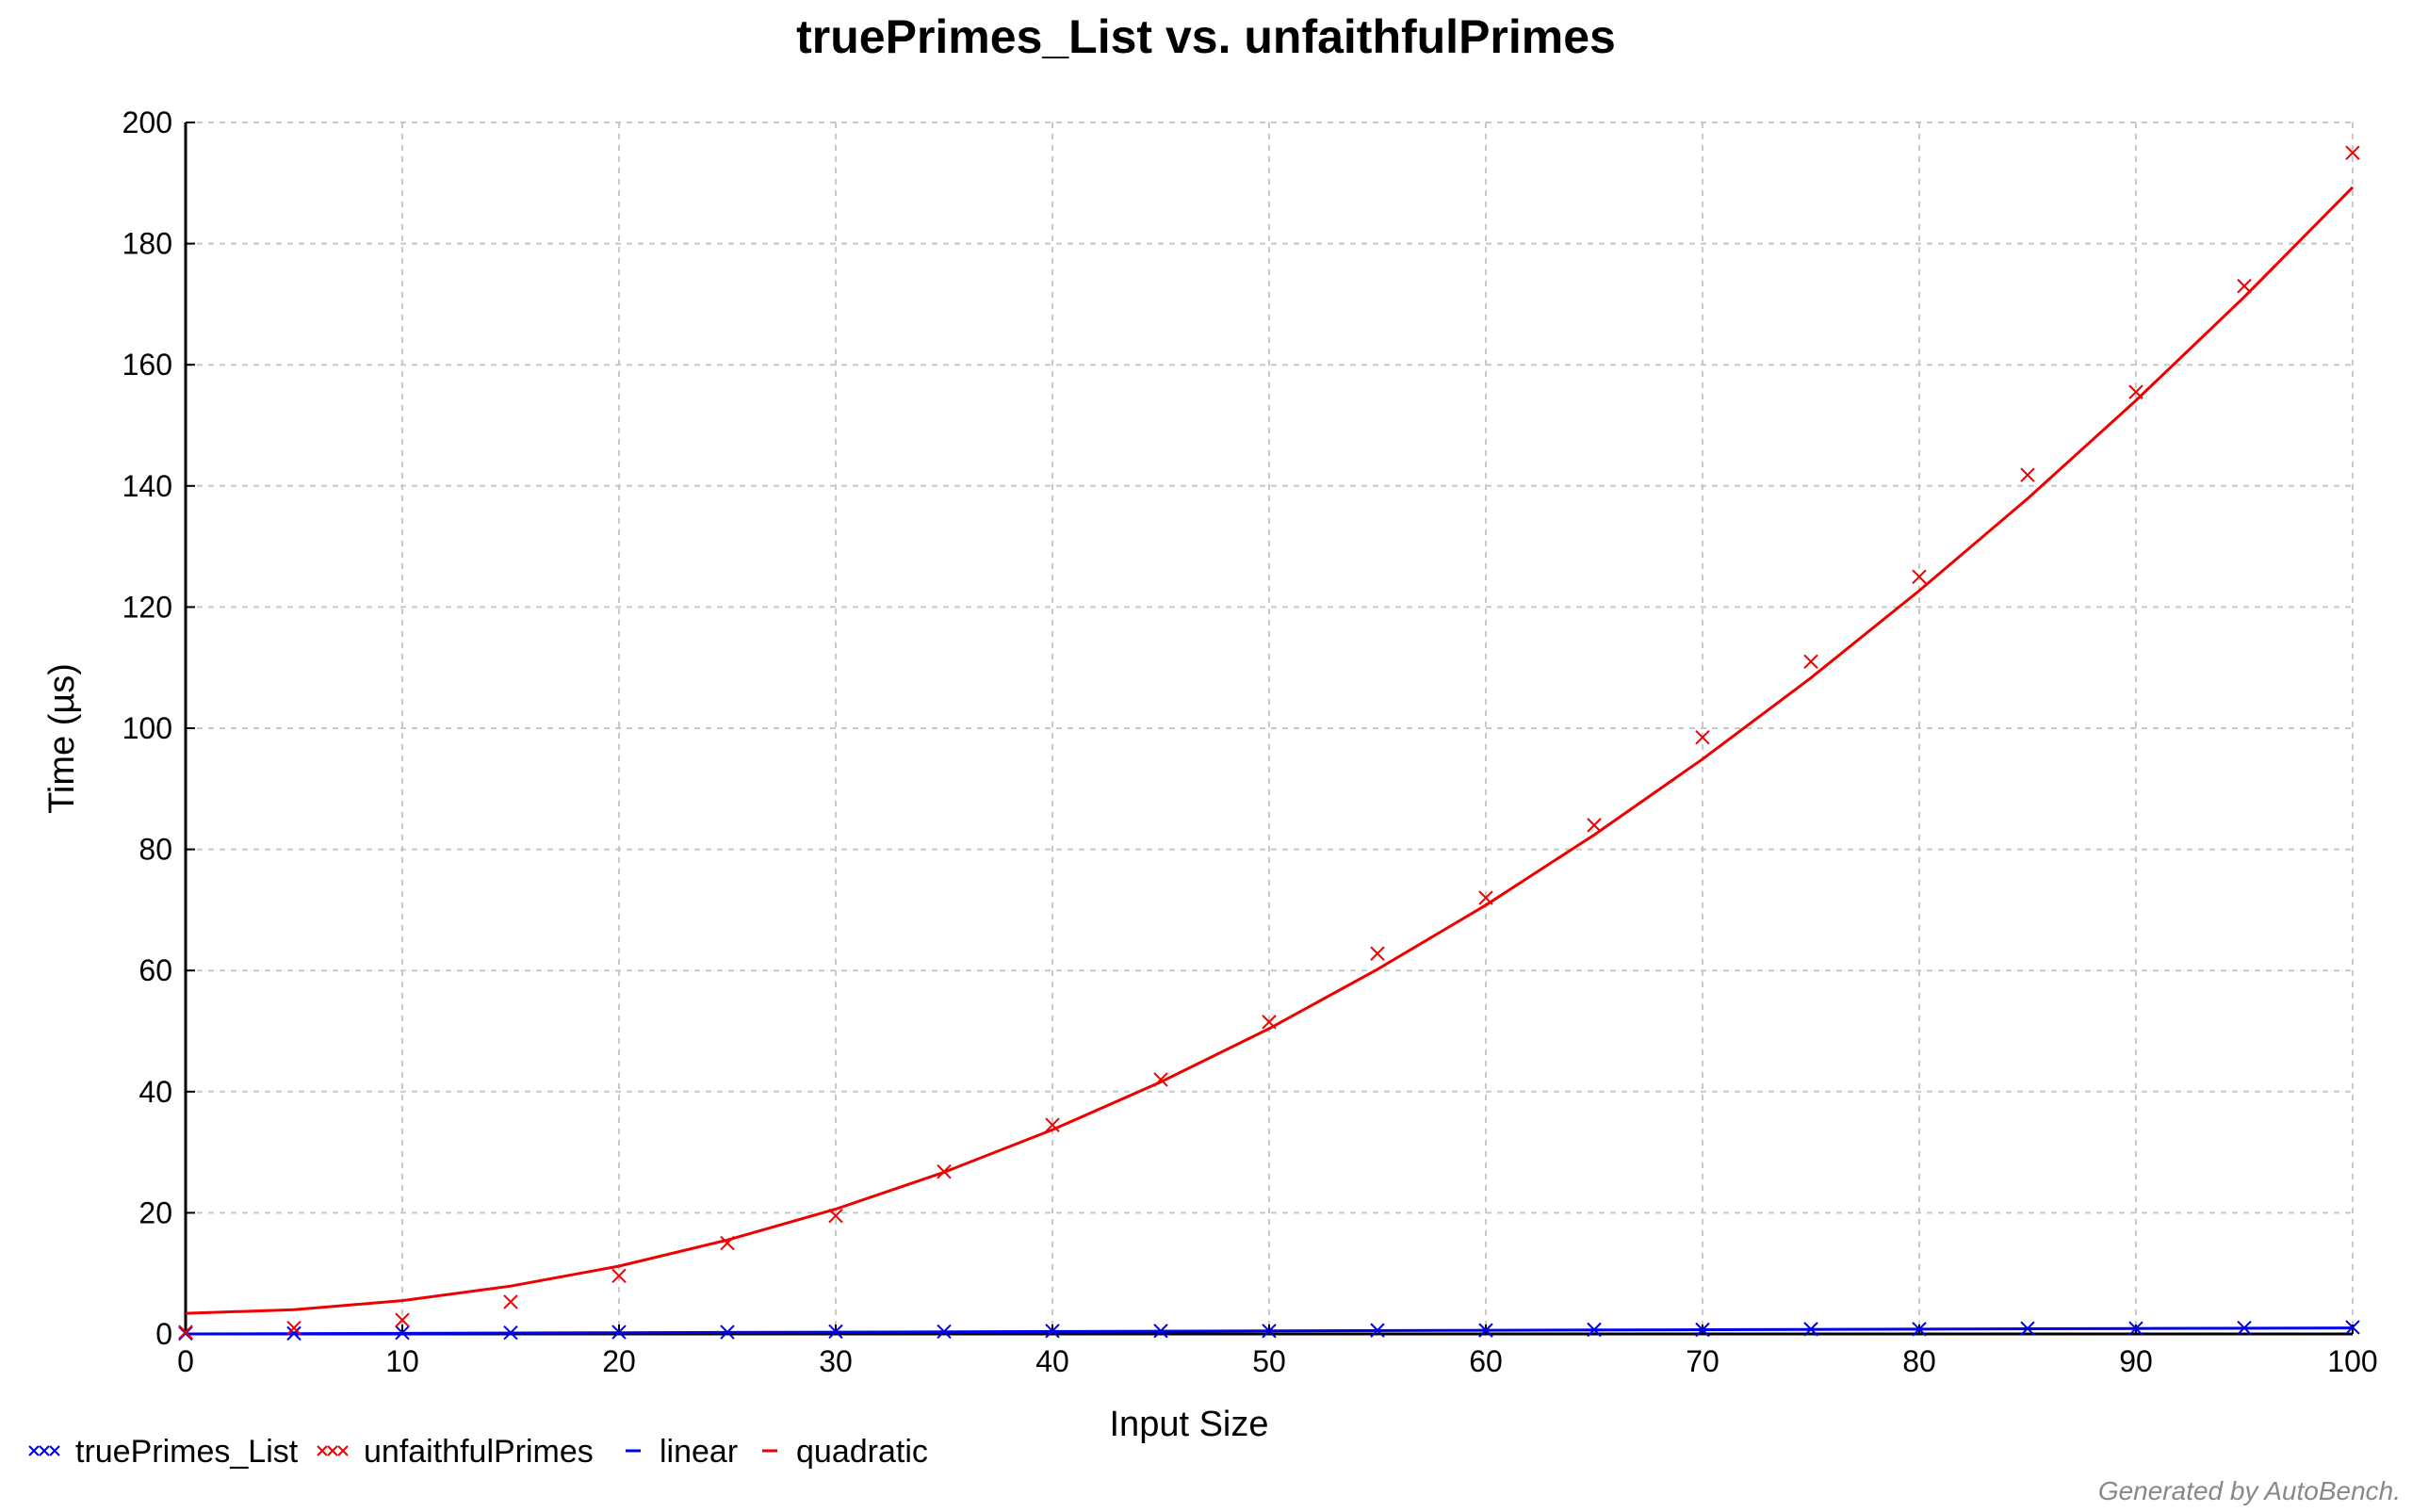 The width and height of the screenshot is (2412, 1512). What do you see at coordinates (862, 1452) in the screenshot?
I see `legend-label-quadratic: quadratic` at bounding box center [862, 1452].